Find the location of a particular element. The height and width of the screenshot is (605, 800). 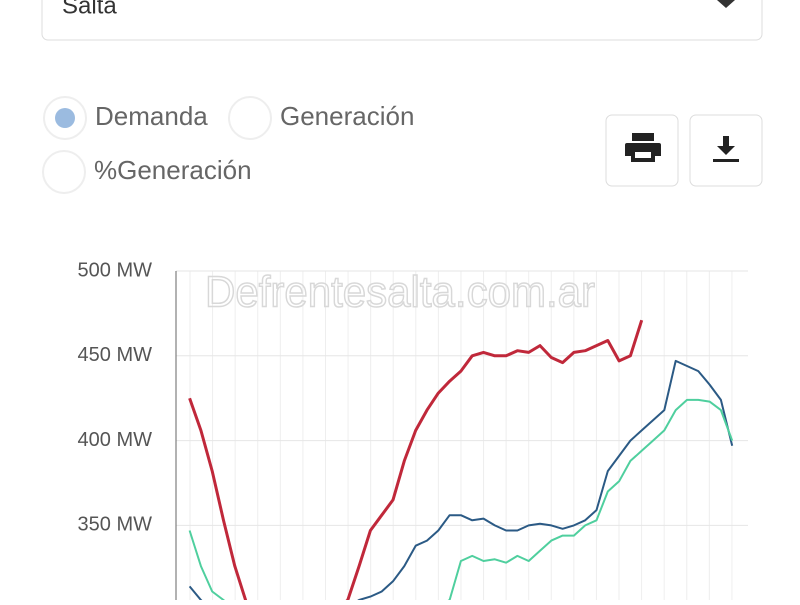

y-tick-label: 400 MW is located at coordinates (115, 440).